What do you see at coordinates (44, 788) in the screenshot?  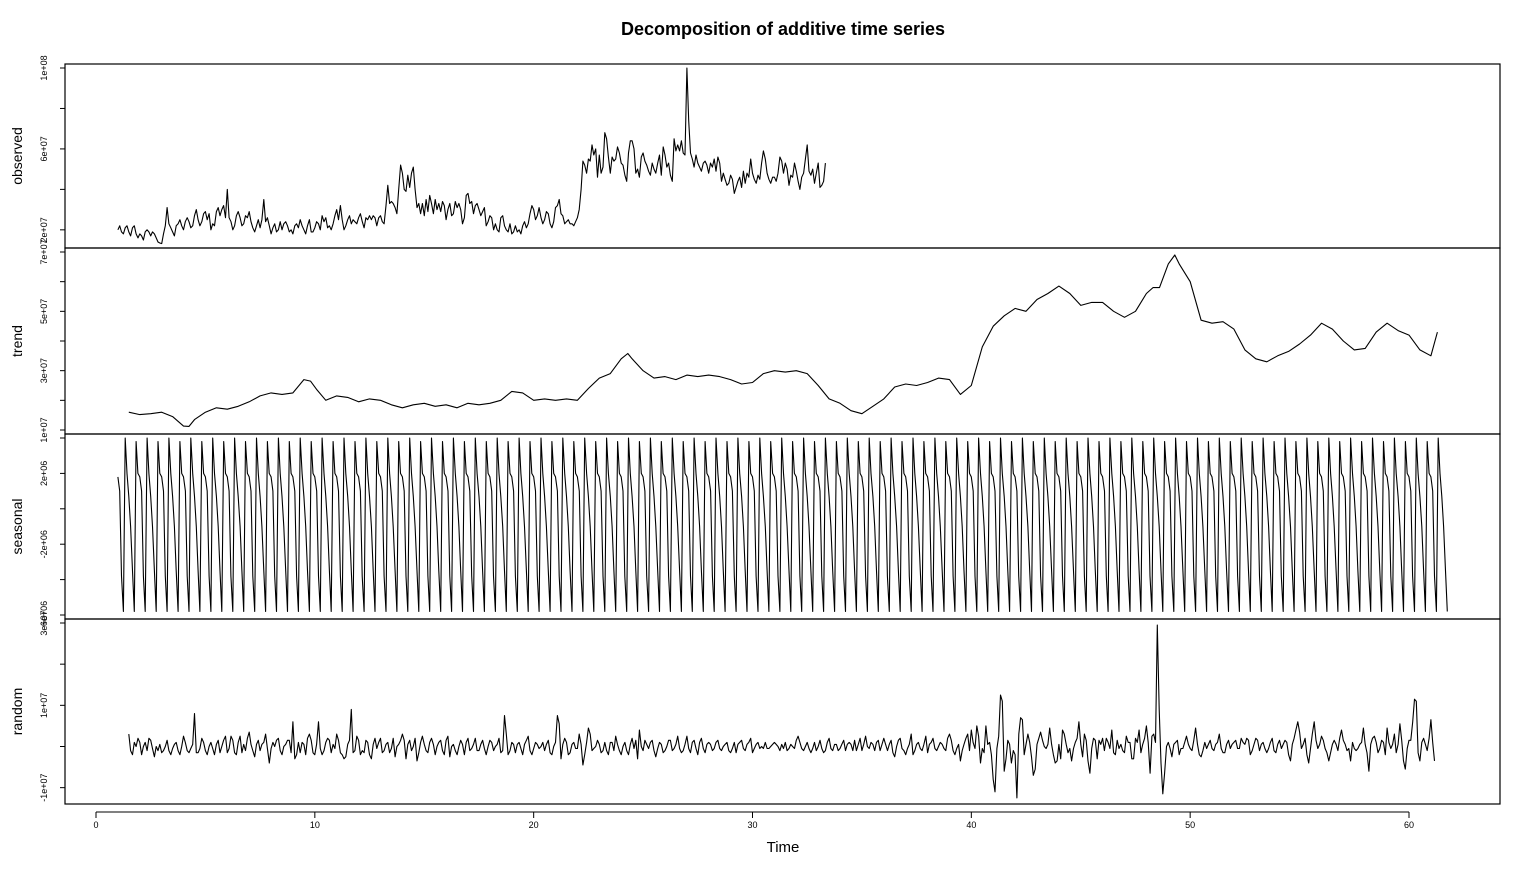 I see `ytick-label-random: -1e+07` at bounding box center [44, 788].